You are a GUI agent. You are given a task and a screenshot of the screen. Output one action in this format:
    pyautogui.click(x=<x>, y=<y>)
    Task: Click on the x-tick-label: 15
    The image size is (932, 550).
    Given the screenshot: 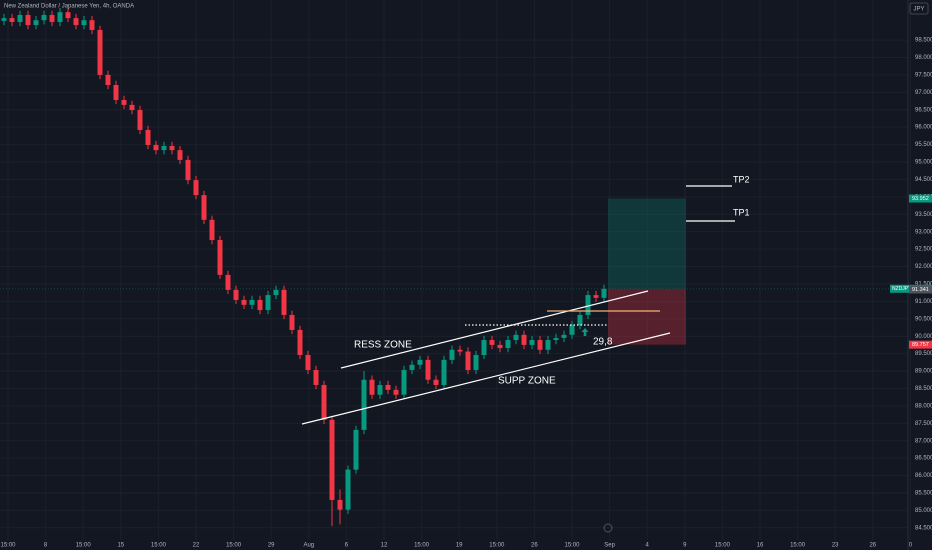 What is the action you would take?
    pyautogui.click(x=120, y=546)
    